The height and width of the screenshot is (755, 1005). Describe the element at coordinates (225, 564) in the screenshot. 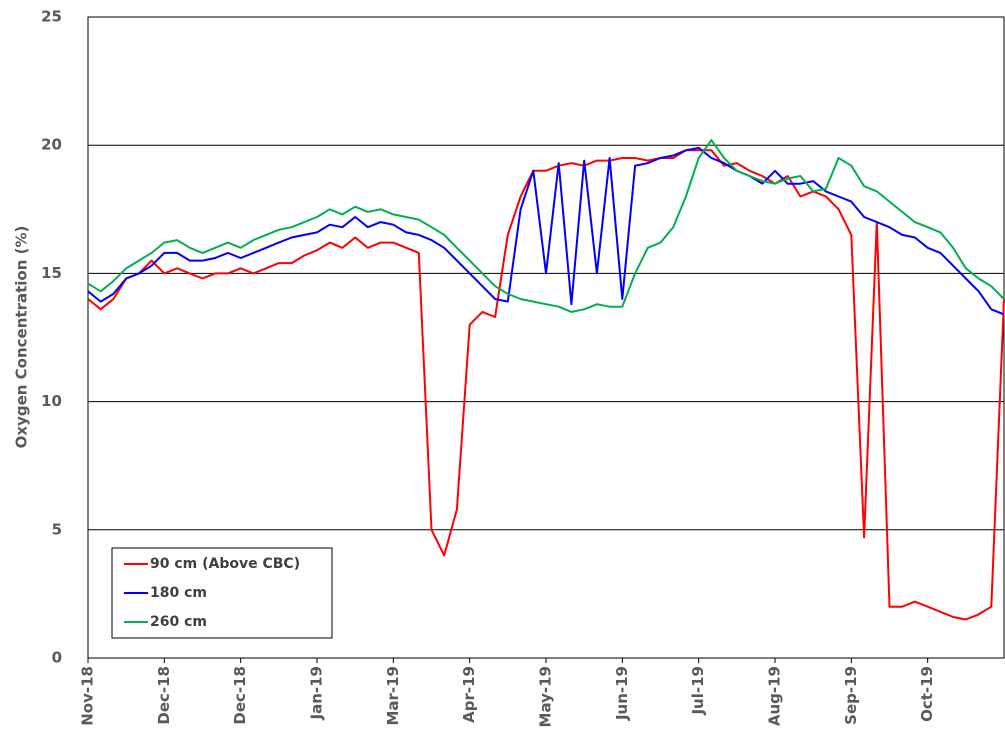

I see `legend-label: 90 cm (Above CBC)` at that location.